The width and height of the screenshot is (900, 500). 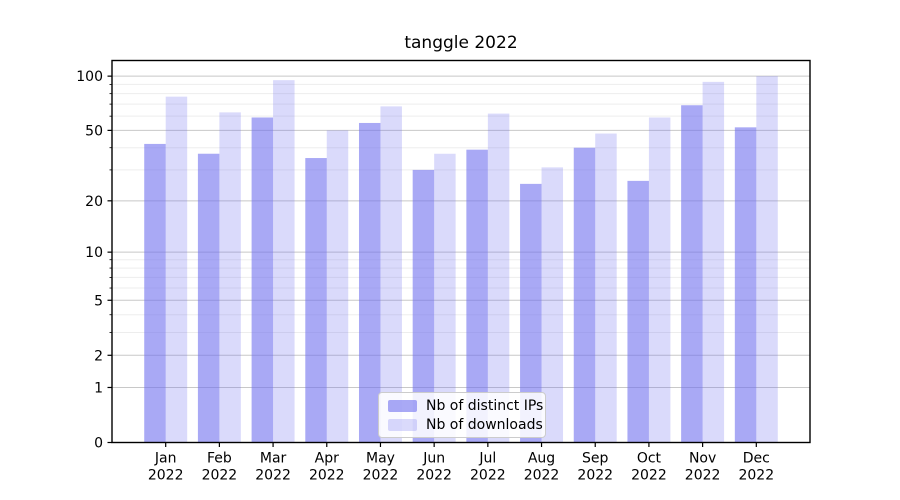 What do you see at coordinates (703, 467) in the screenshot?
I see `x-tick-label: Nov 2022` at bounding box center [703, 467].